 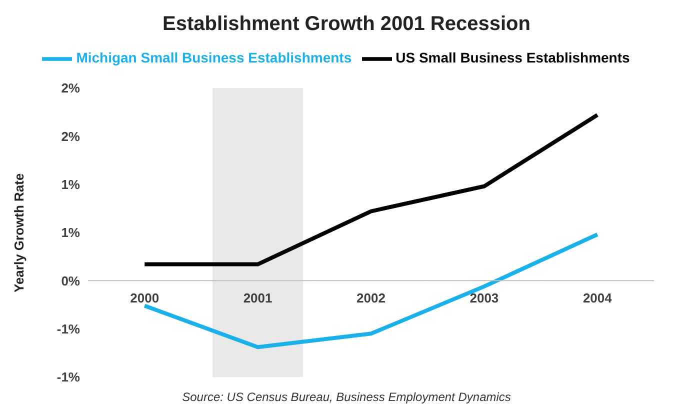 What do you see at coordinates (19, 232) in the screenshot?
I see `y-axis-title: Yearly Growth Rate` at bounding box center [19, 232].